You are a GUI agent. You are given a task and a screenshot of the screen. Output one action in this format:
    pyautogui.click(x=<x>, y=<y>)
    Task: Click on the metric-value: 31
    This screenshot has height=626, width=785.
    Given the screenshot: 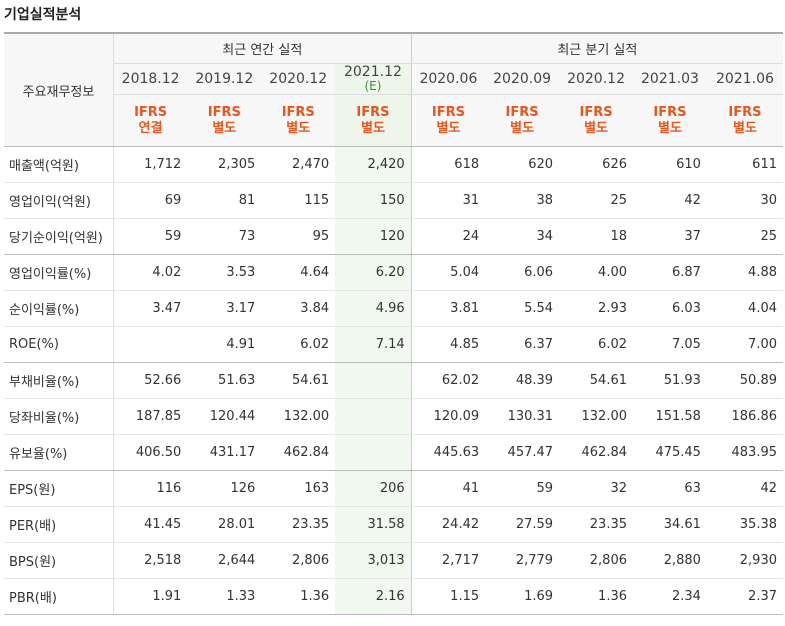 What is the action you would take?
    pyautogui.click(x=448, y=200)
    